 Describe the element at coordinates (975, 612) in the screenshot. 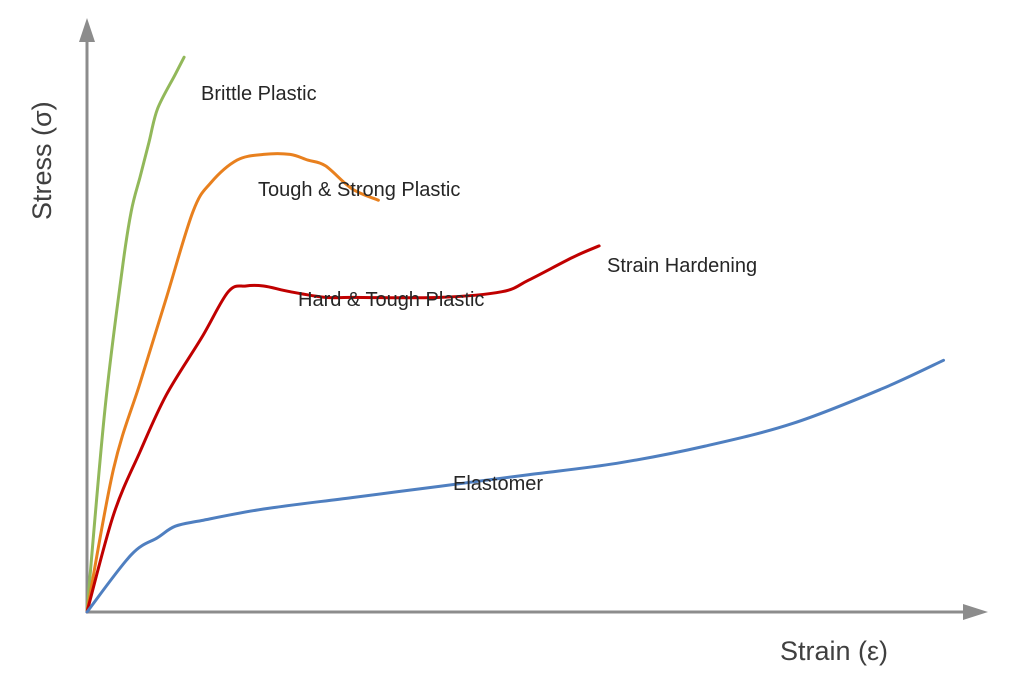

I see `x-axis-arrowhead` at that location.